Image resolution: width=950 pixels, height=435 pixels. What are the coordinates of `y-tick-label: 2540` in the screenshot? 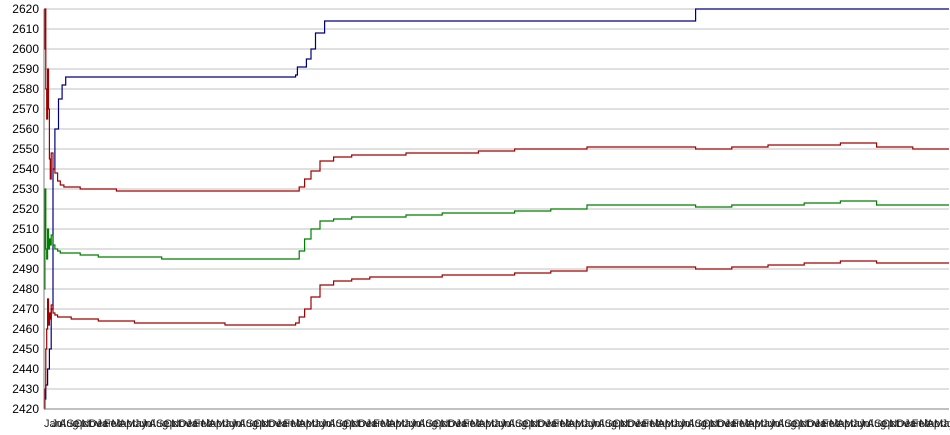 It's located at (25, 169).